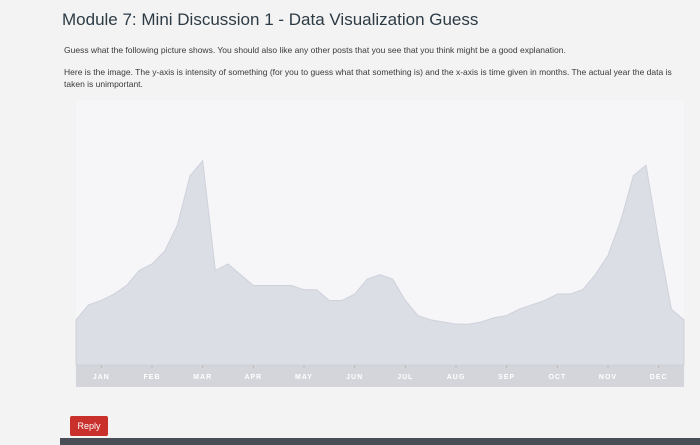 This screenshot has height=445, width=700. I want to click on x-tick-label: AUG, so click(456, 377).